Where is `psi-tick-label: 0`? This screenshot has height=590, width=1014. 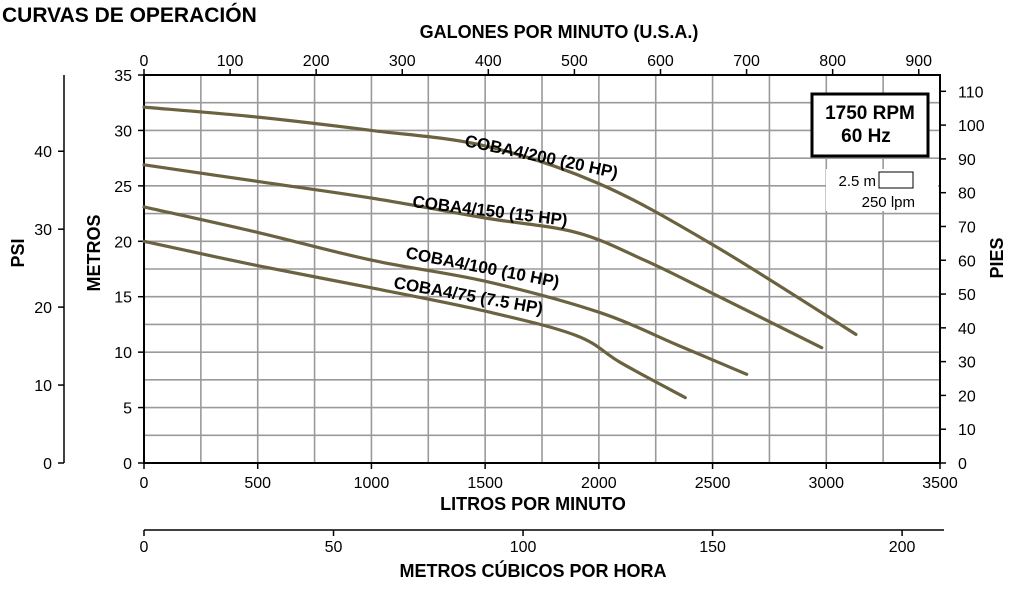 psi-tick-label: 0 is located at coordinates (47, 464).